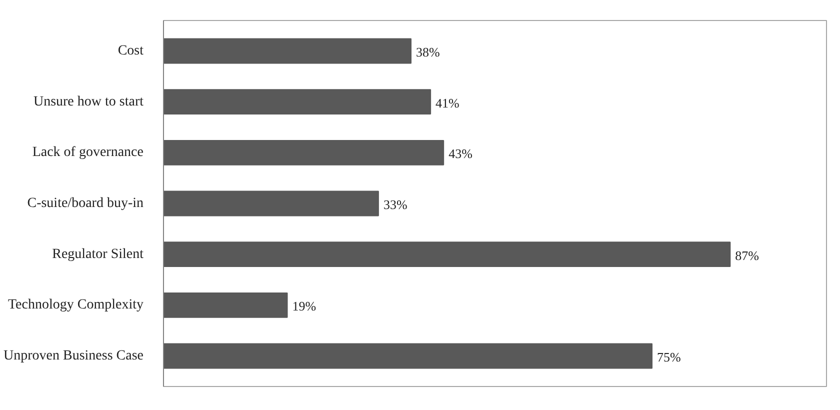 This screenshot has height=410, width=840. Describe the element at coordinates (428, 52) in the screenshot. I see `data-label: 38%` at that location.